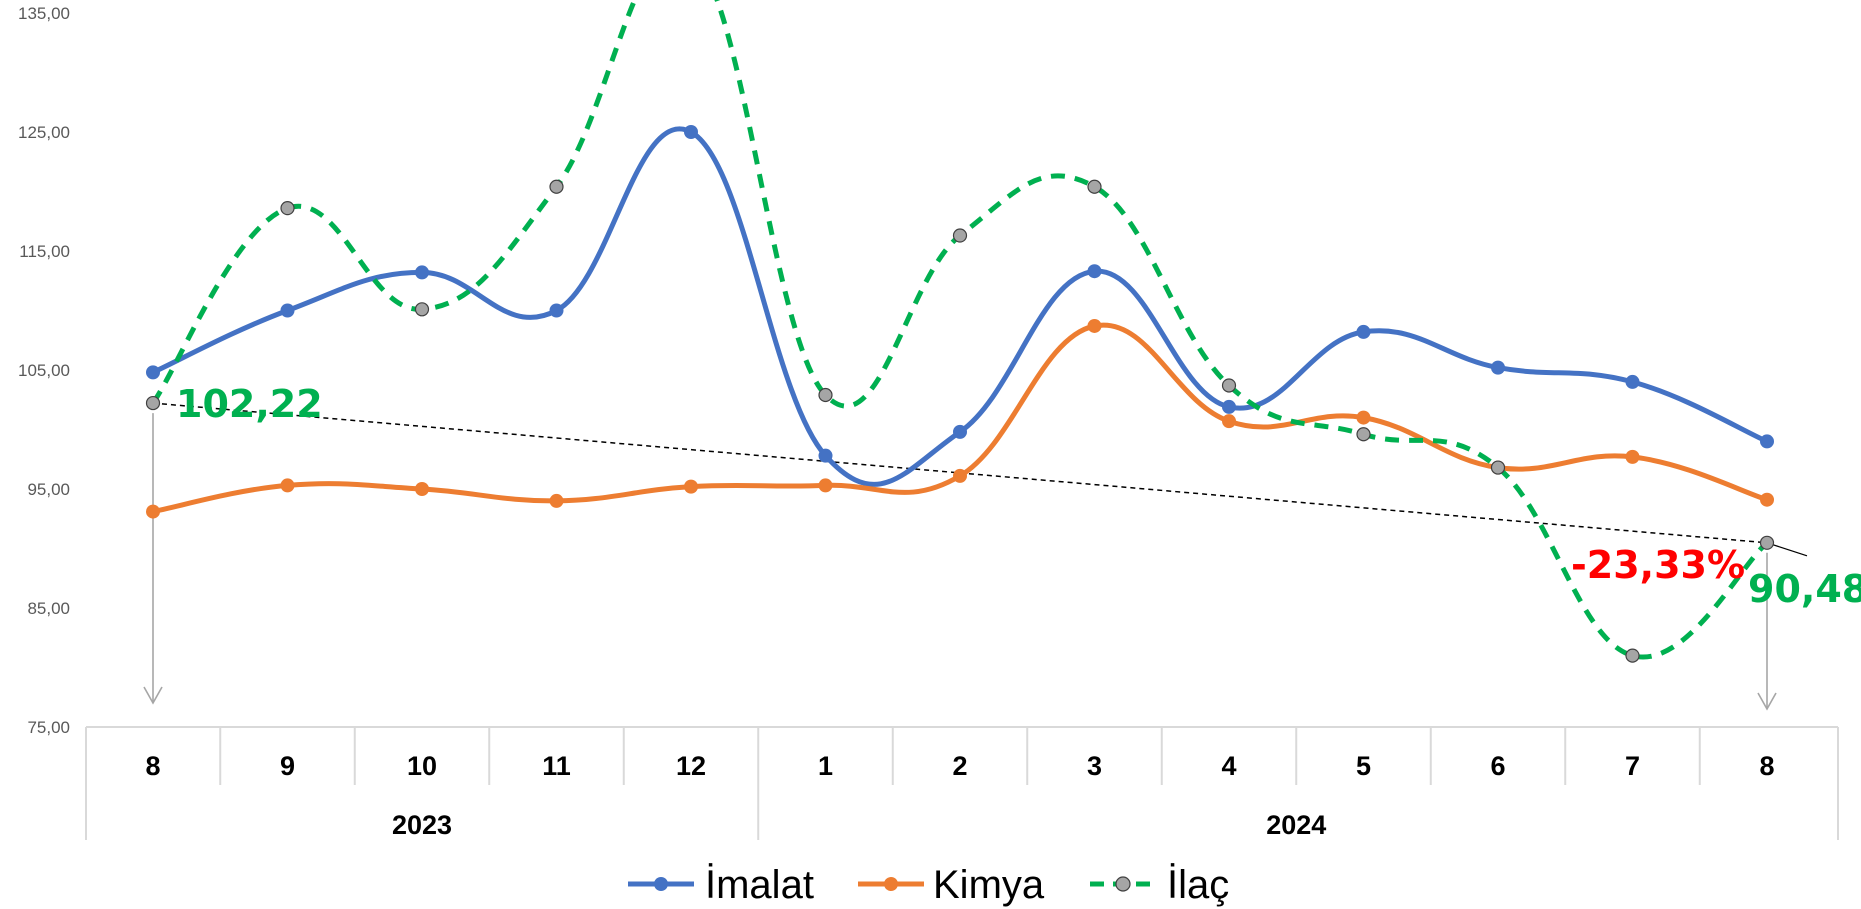 This screenshot has height=909, width=1861. What do you see at coordinates (287, 766) in the screenshot?
I see `x-tick-label: 9` at bounding box center [287, 766].